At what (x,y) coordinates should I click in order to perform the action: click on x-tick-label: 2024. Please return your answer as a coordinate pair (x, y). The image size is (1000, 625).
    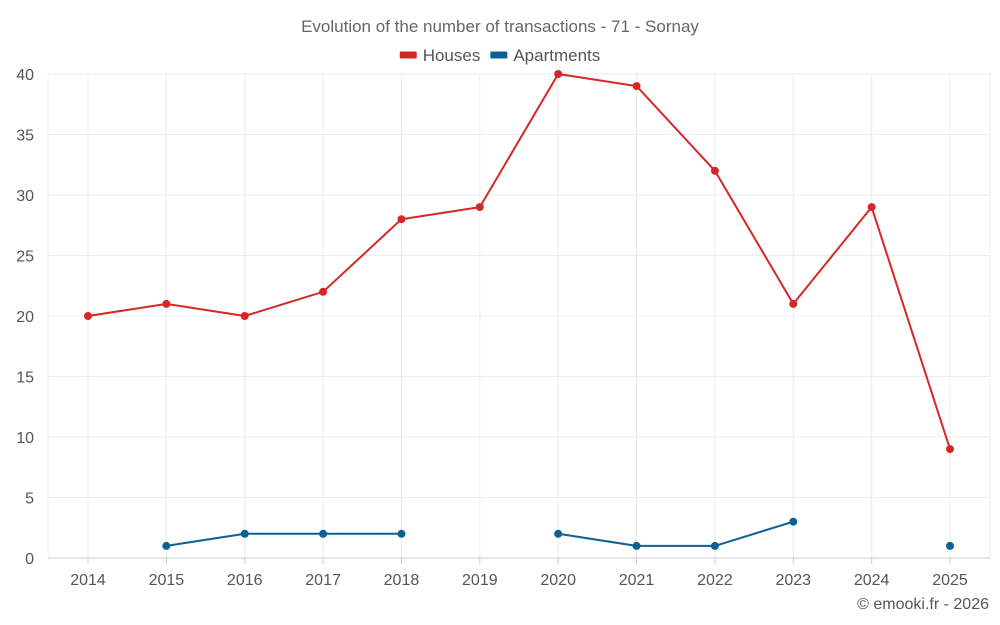
    Looking at the image, I should click on (872, 580).